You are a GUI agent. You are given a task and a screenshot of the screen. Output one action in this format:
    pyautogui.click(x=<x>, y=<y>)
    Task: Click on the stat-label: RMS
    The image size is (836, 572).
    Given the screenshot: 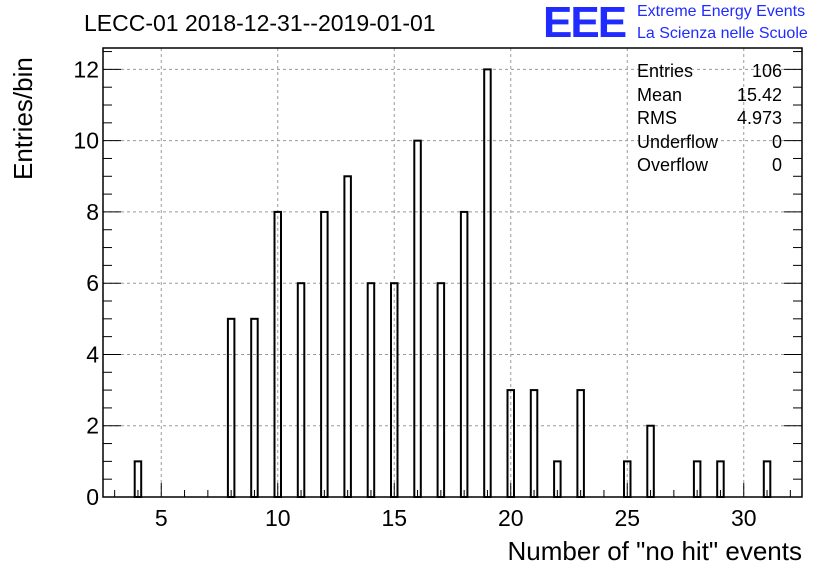 What is the action you would take?
    pyautogui.click(x=657, y=118)
    